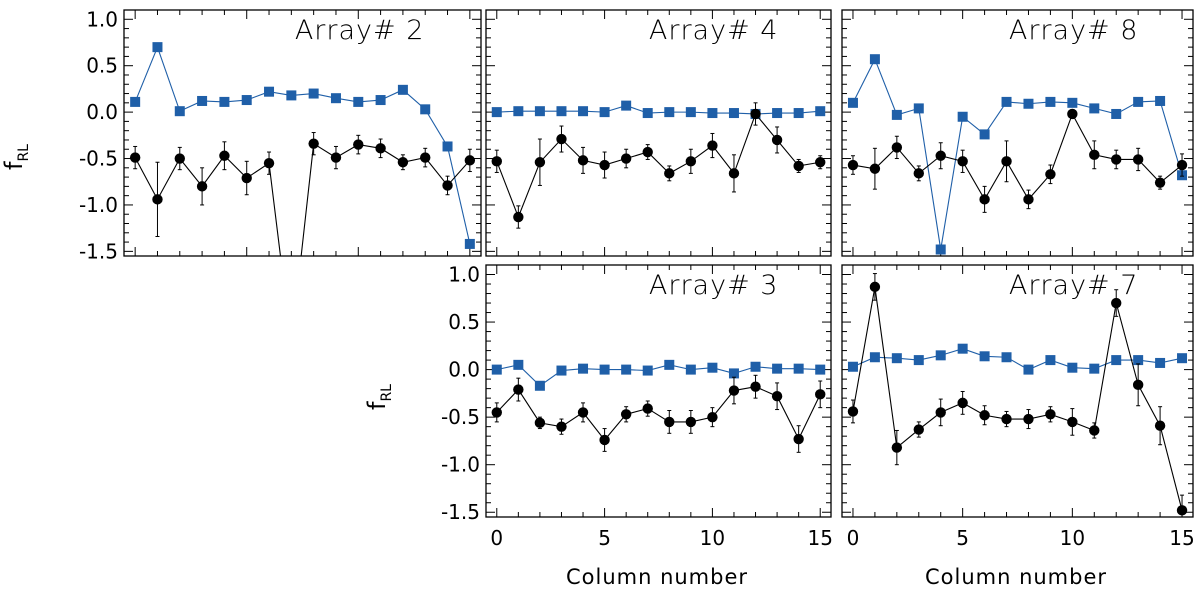  What do you see at coordinates (387, 393) in the screenshot?
I see `ylabel-bottom-sub: RL` at bounding box center [387, 393].